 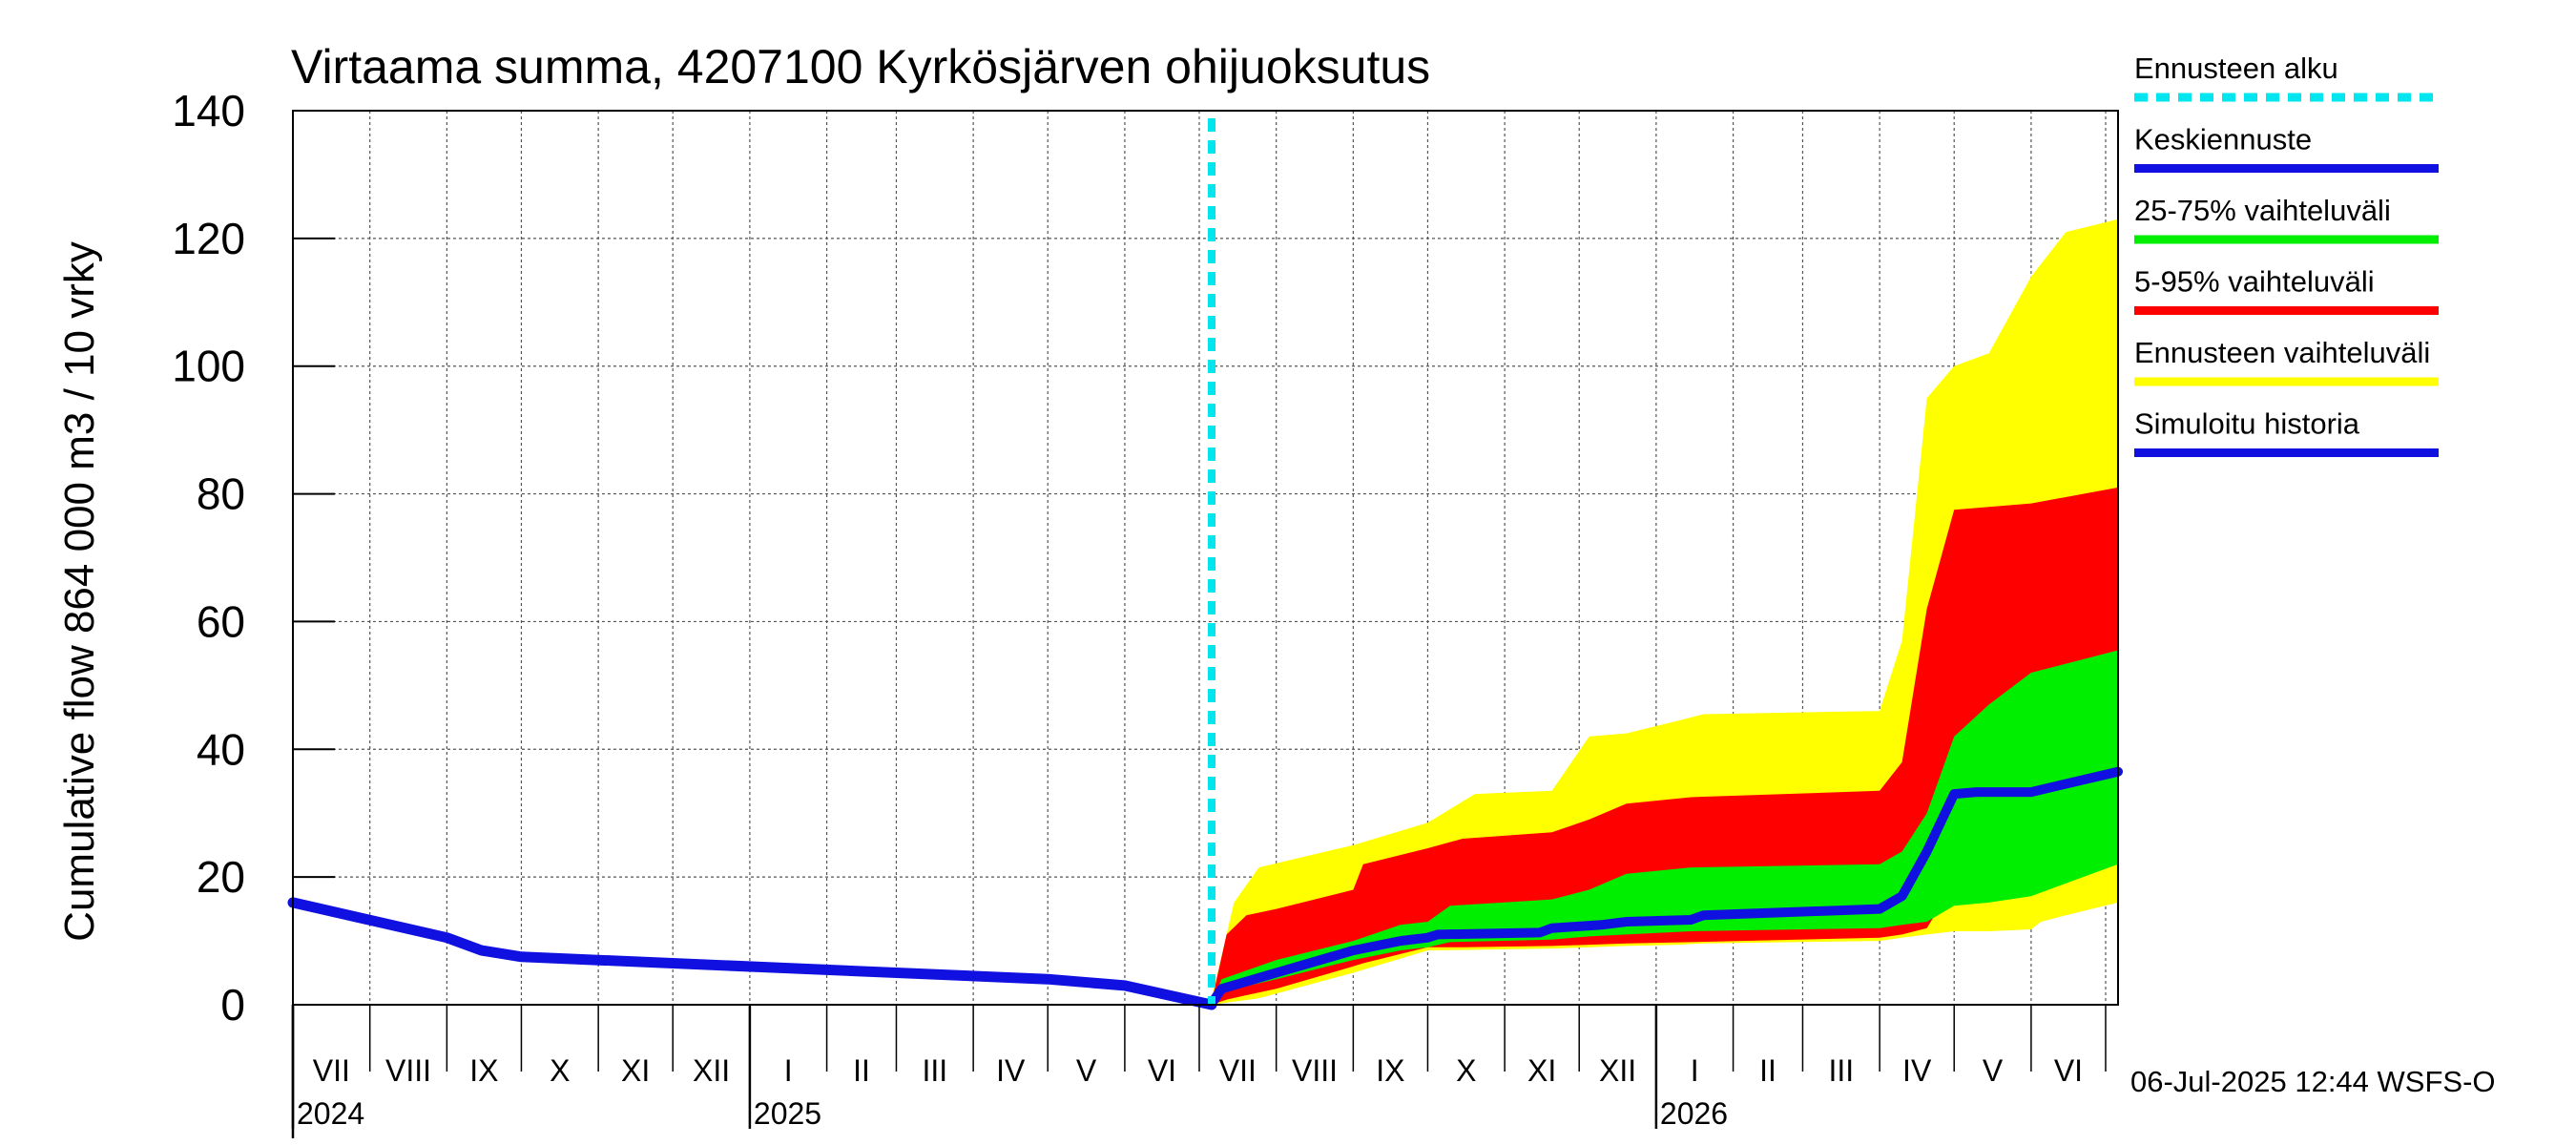 What do you see at coordinates (1694, 1113) in the screenshot?
I see `year-label: 2026` at bounding box center [1694, 1113].